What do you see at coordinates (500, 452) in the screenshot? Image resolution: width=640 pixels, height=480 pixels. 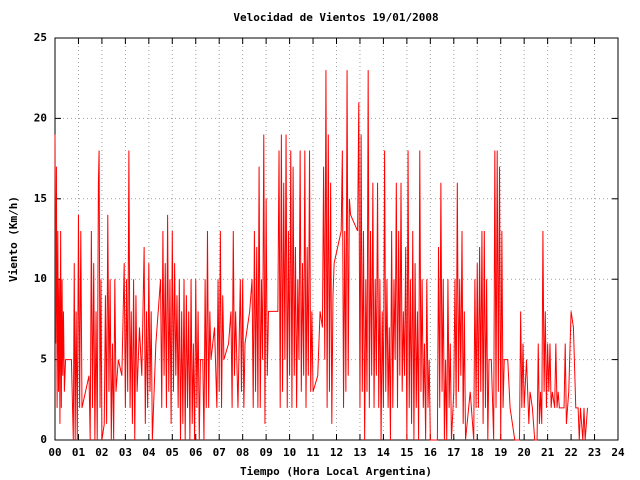 I see `x-tick-label: 19` at bounding box center [500, 452].